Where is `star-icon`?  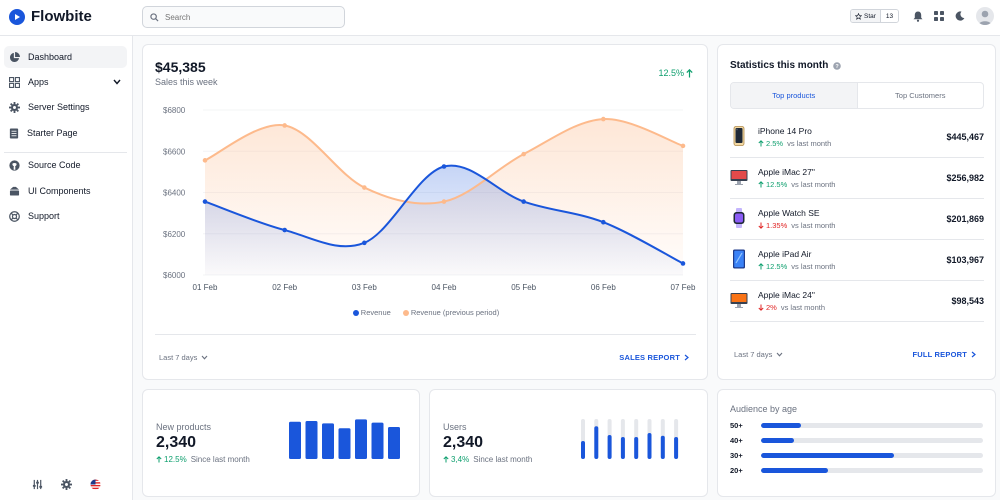 star-icon is located at coordinates (858, 16).